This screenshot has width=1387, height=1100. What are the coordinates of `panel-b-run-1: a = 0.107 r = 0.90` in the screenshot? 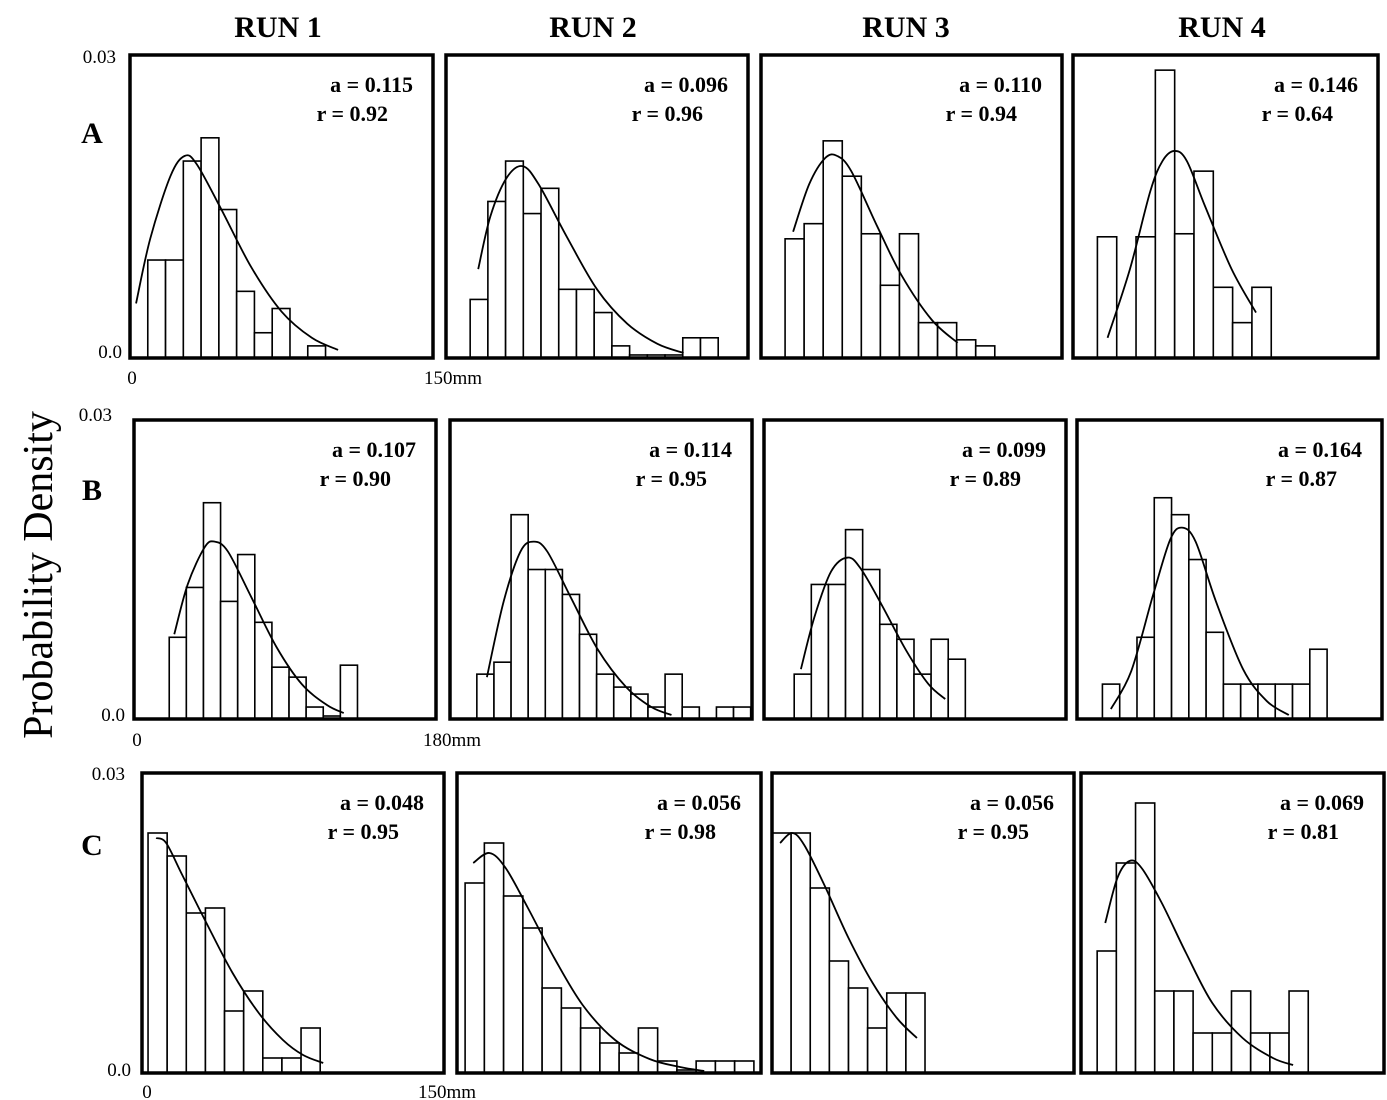 It's located at (285, 569).